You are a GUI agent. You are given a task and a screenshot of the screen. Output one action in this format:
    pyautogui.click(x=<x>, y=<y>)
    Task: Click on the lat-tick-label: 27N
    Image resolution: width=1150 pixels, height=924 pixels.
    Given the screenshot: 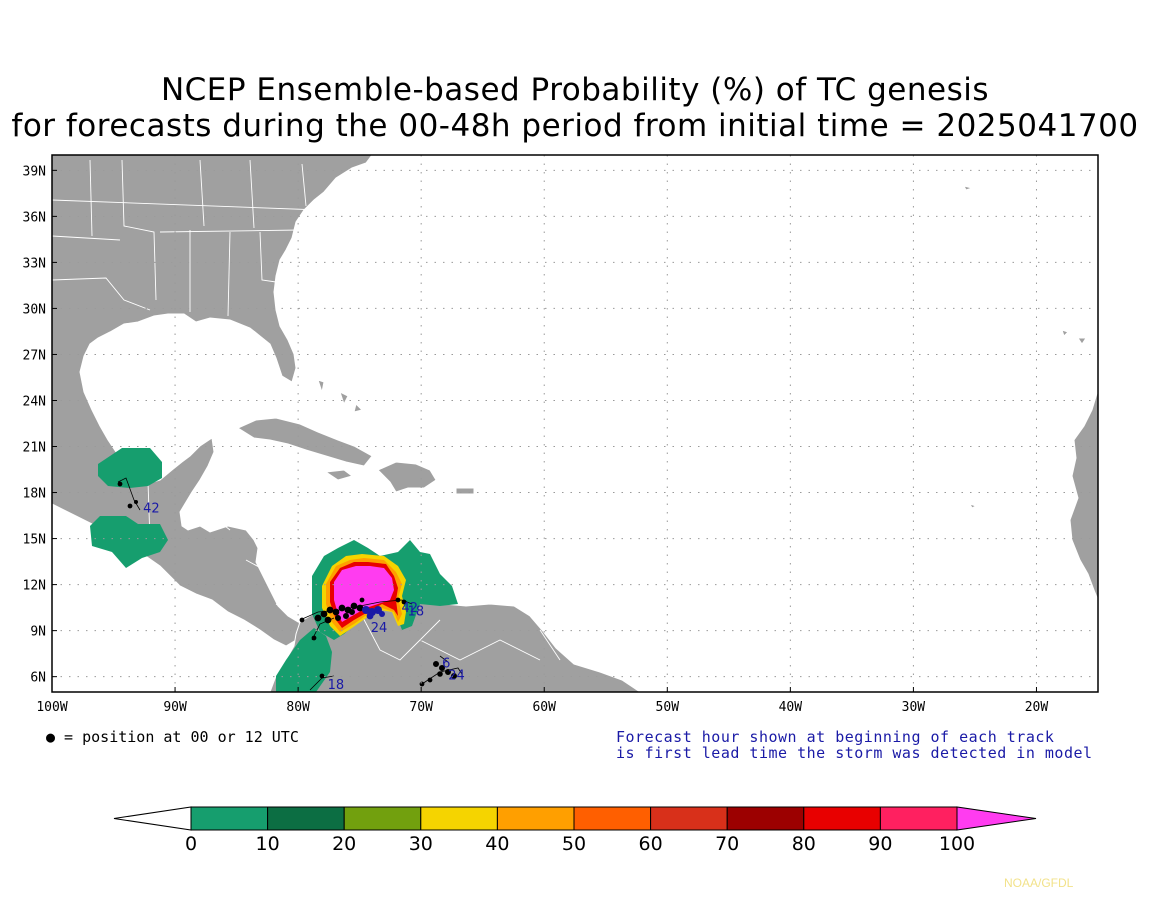 What is the action you would take?
    pyautogui.click(x=34, y=355)
    